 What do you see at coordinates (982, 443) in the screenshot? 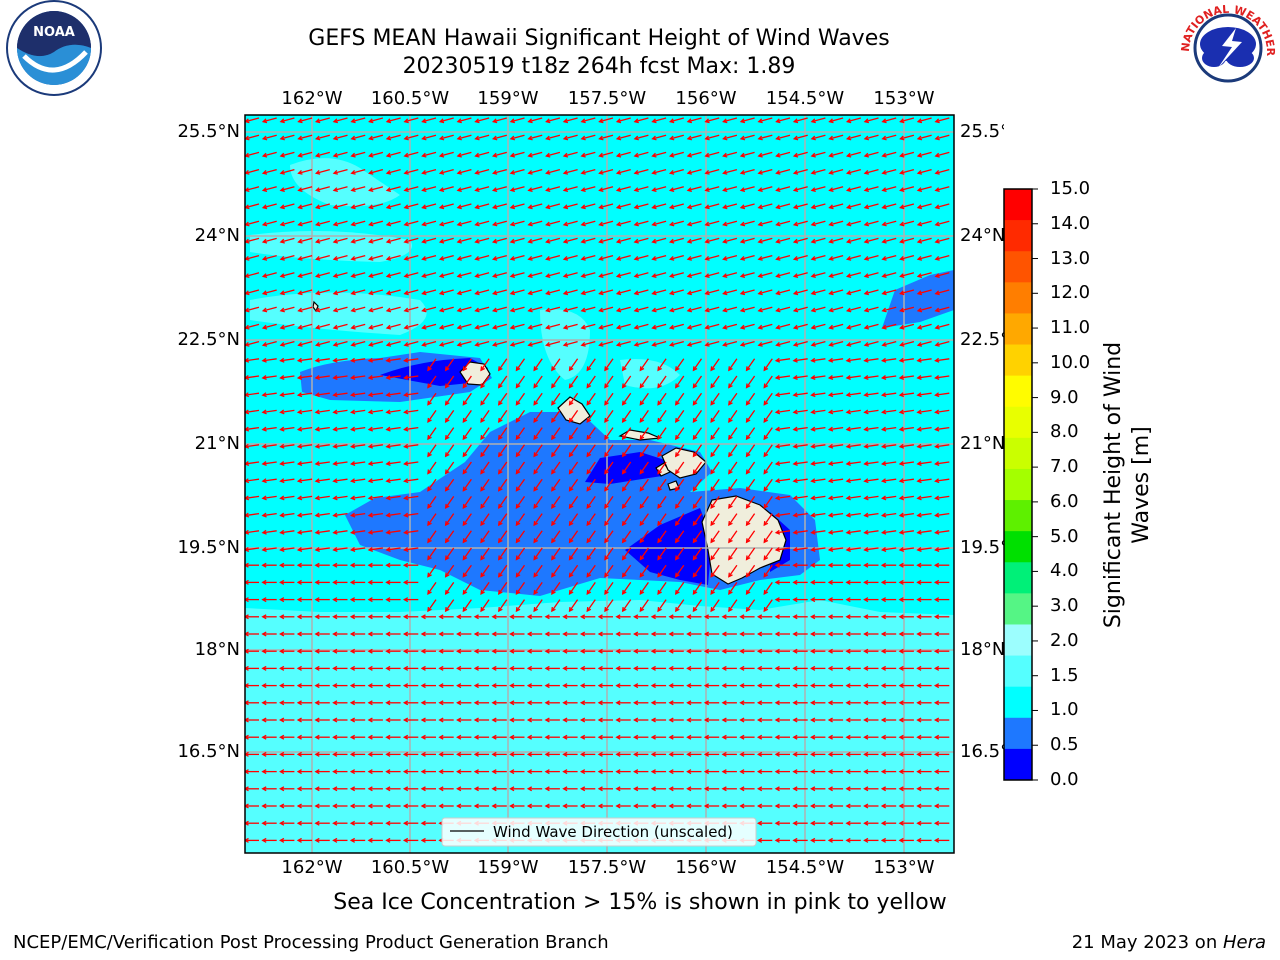
I see `lat-label-right: 21°N` at bounding box center [982, 443].